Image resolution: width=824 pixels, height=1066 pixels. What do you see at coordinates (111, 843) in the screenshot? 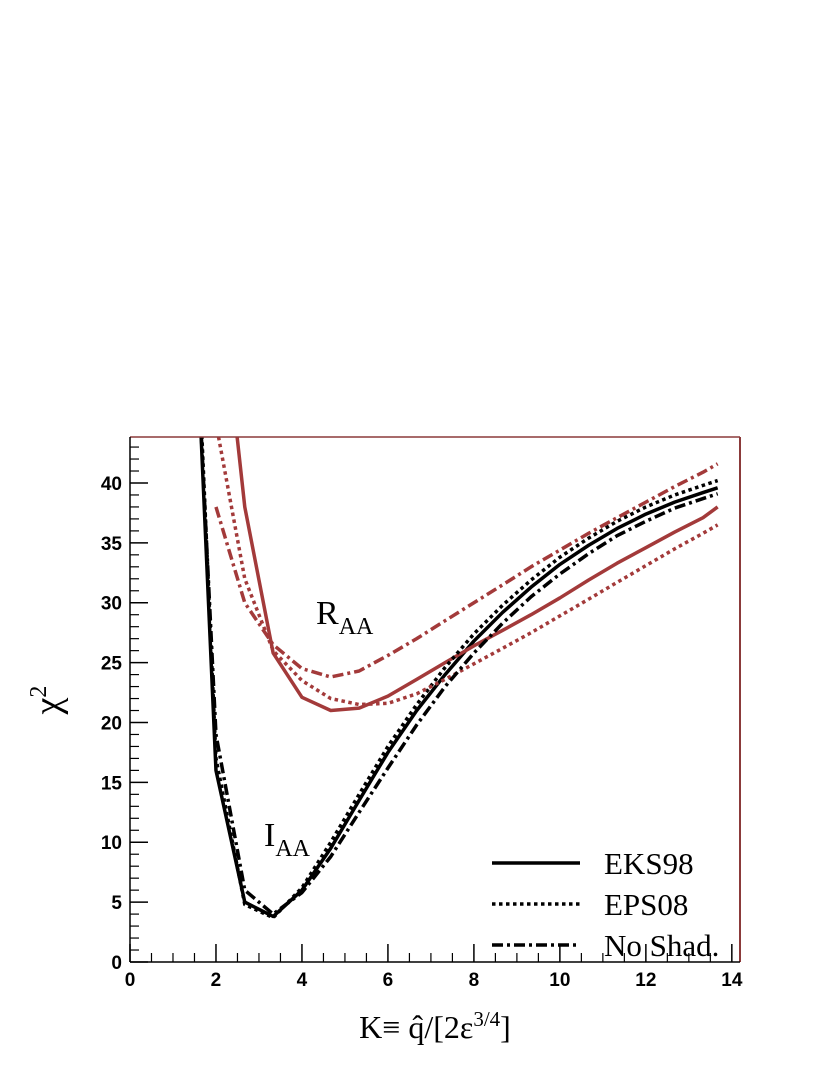
I see `y-tick-label: 10` at bounding box center [111, 843].